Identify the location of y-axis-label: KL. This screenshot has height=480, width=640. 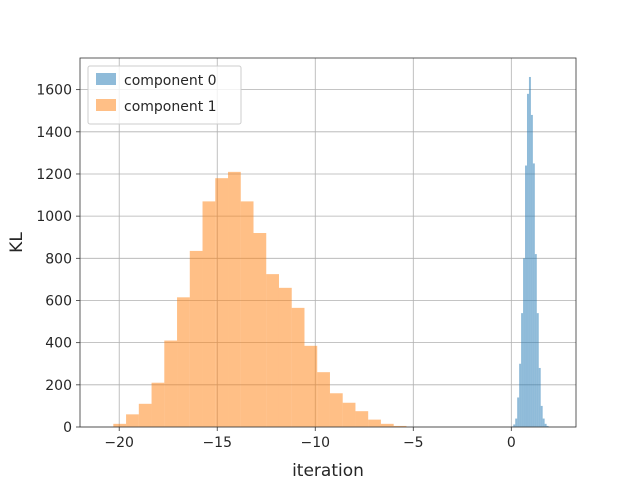
(17, 242).